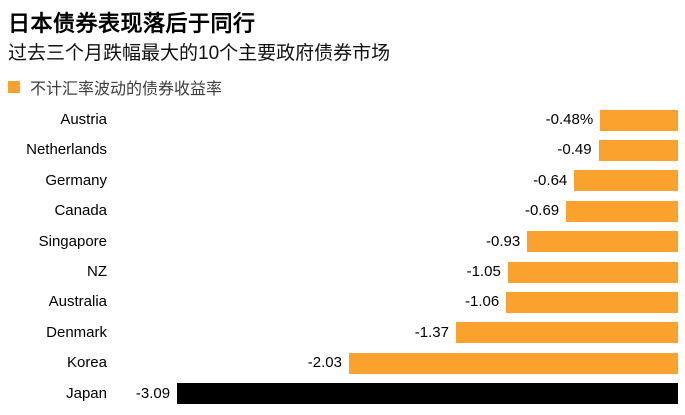 The height and width of the screenshot is (415, 685). I want to click on category-label: Netherlands, so click(66, 150).